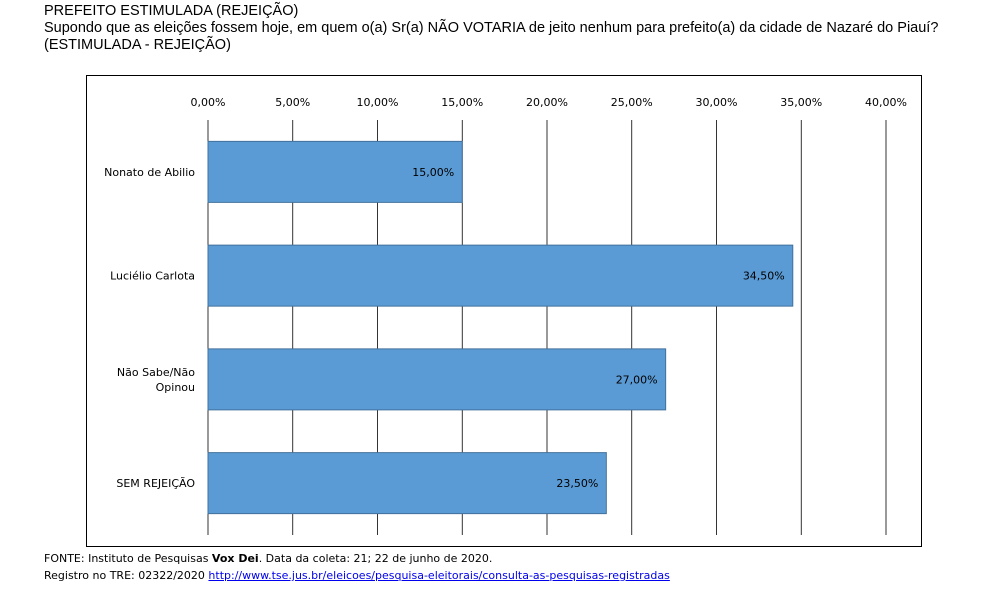  What do you see at coordinates (886, 102) in the screenshot?
I see `tick-label-8: 40,00%` at bounding box center [886, 102].